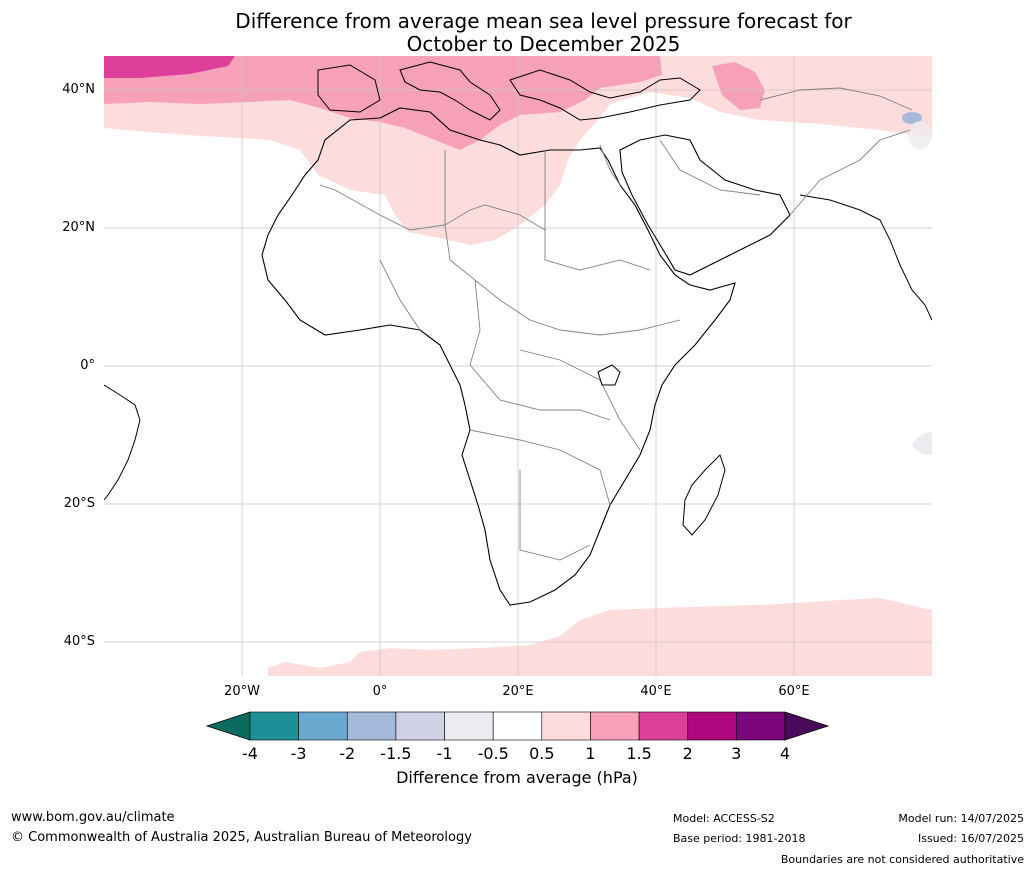 Image resolution: width=1035 pixels, height=873 pixels. What do you see at coordinates (687, 753) in the screenshot?
I see `colorbar-tick-label: 2` at bounding box center [687, 753].